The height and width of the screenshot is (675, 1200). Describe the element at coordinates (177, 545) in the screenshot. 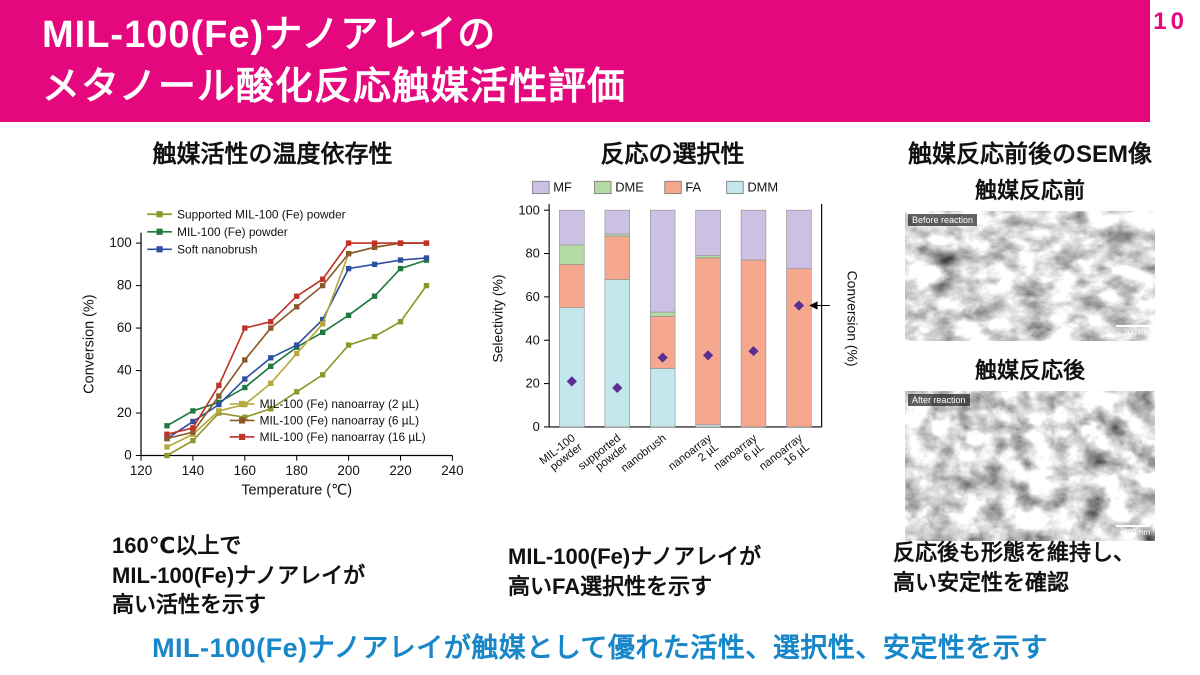

I see `note-line: 160℃以上で` at that location.